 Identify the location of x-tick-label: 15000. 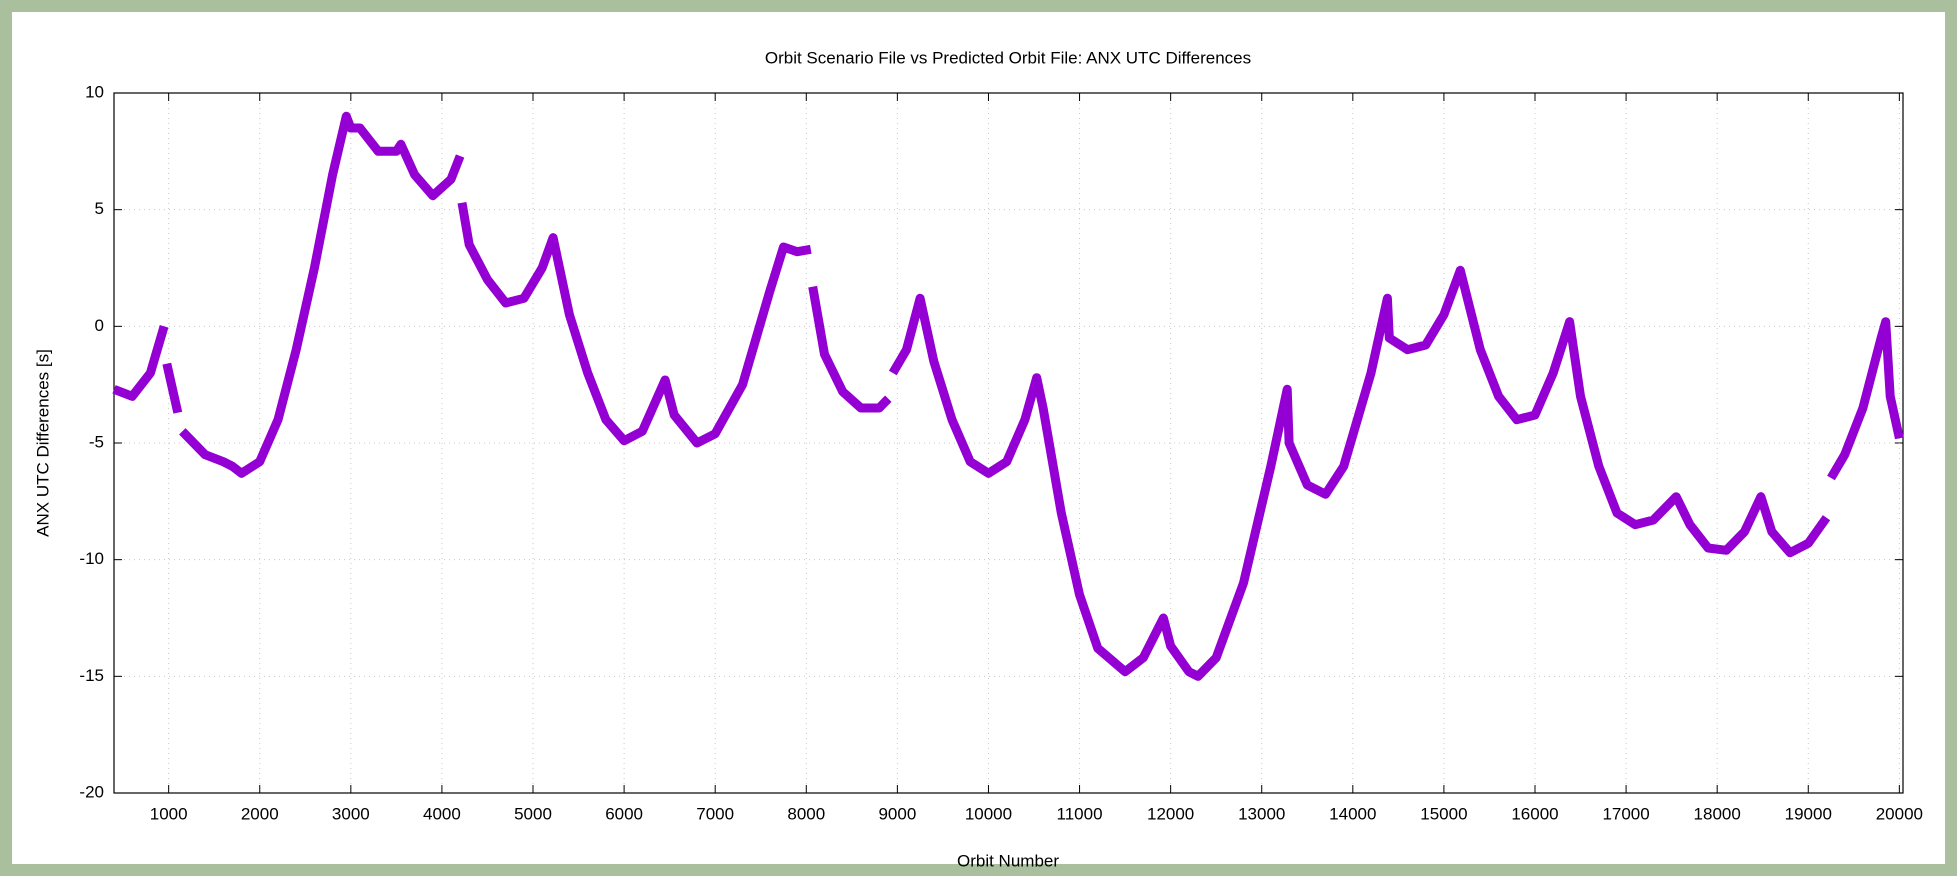
(1443, 813).